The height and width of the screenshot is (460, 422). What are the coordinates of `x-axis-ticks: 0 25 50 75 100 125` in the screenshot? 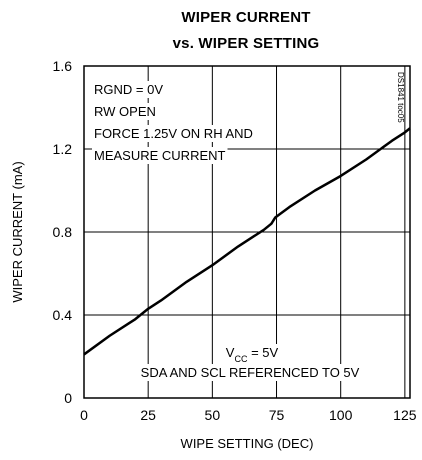 It's located at (248, 415).